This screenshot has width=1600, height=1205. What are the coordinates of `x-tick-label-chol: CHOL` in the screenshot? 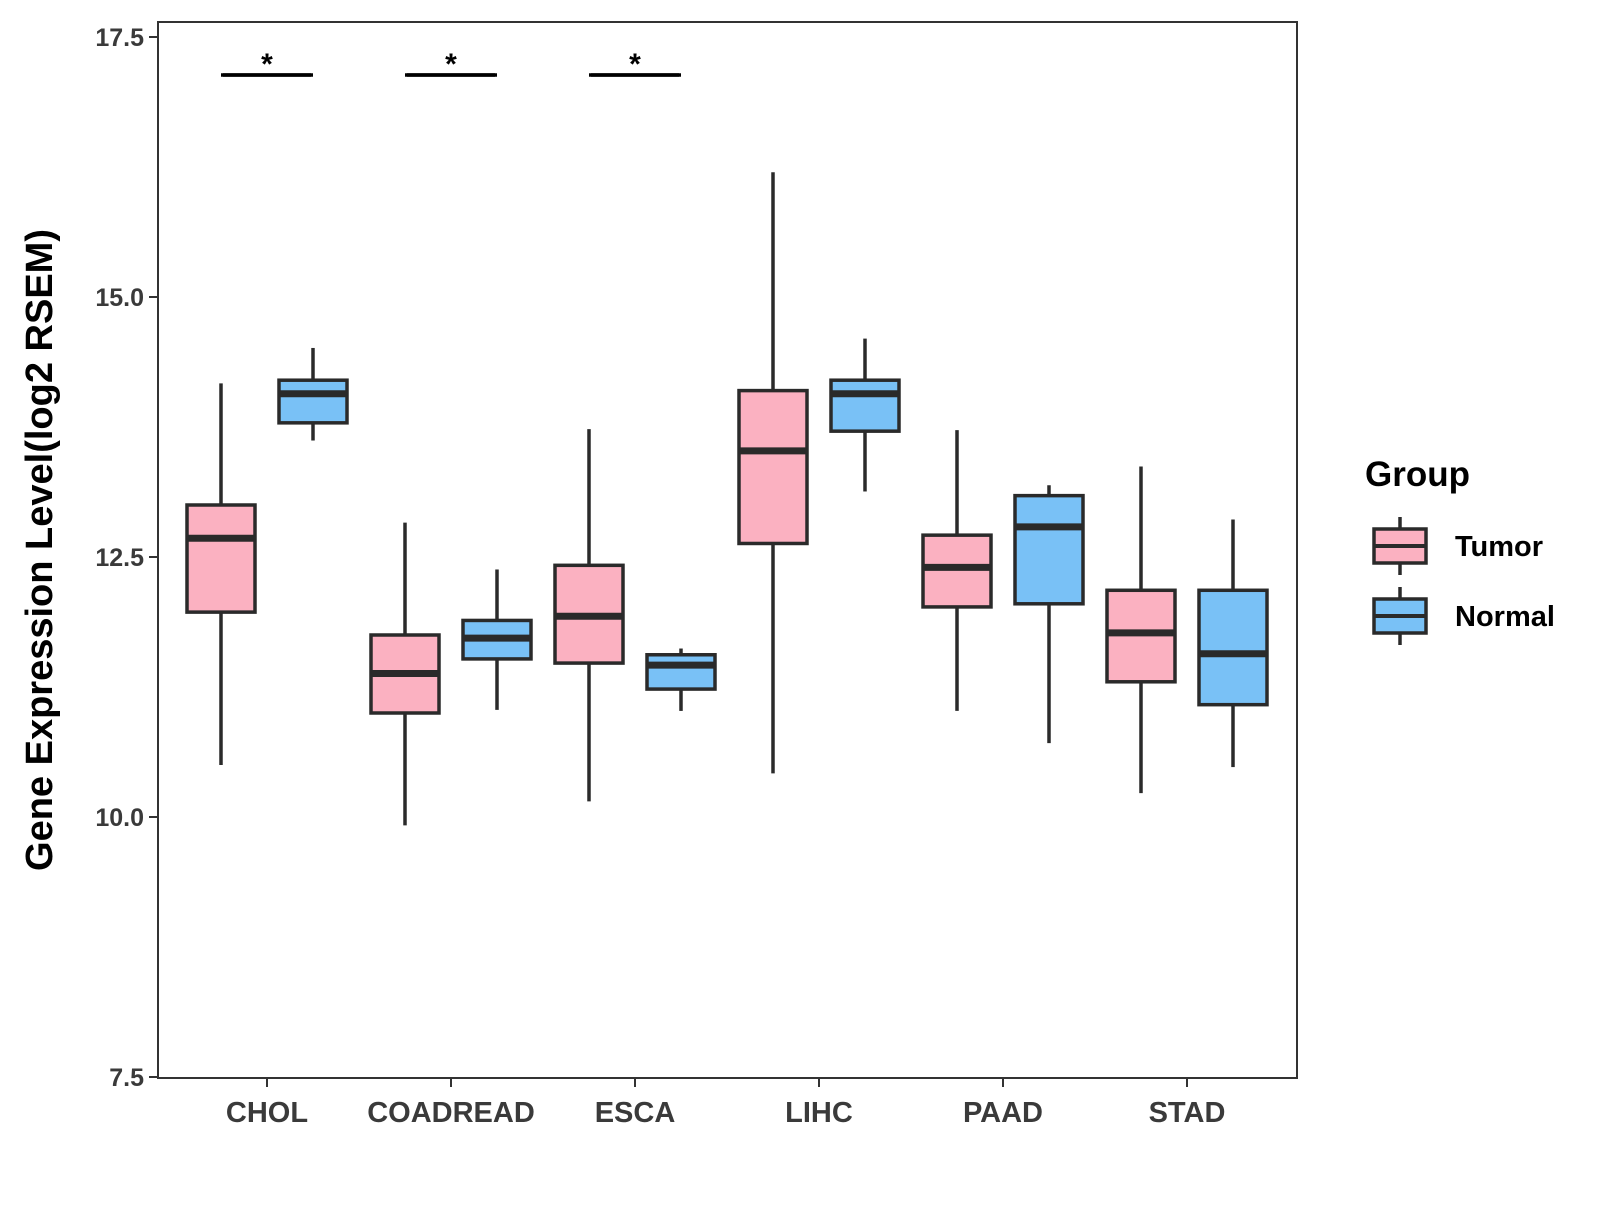 It's located at (267, 1113).